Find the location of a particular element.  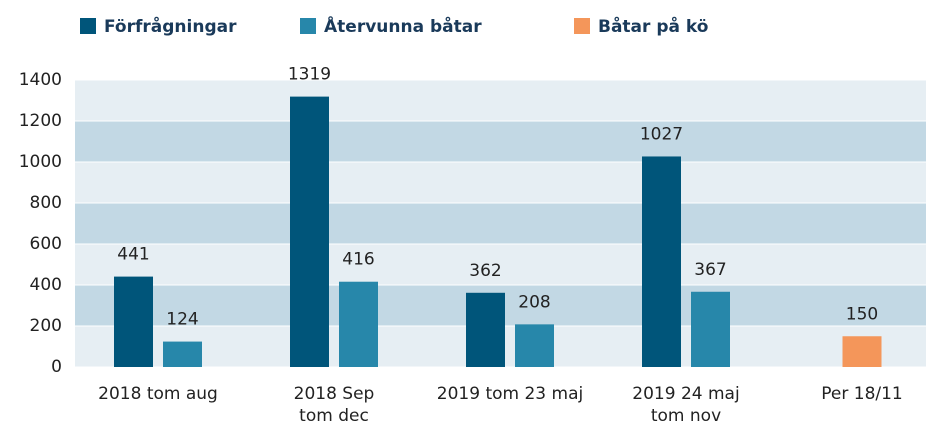

x-tick-label: 2018 Sep tom dec is located at coordinates (334, 405).